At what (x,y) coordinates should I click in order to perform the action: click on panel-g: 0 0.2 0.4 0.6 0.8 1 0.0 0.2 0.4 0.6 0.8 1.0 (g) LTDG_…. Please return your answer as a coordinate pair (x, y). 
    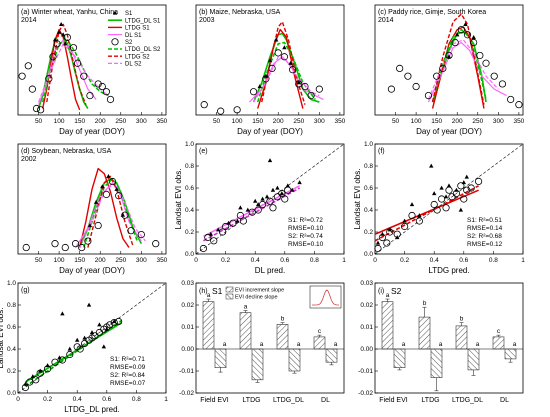
    Looking at the image, I should click on (84, 347).